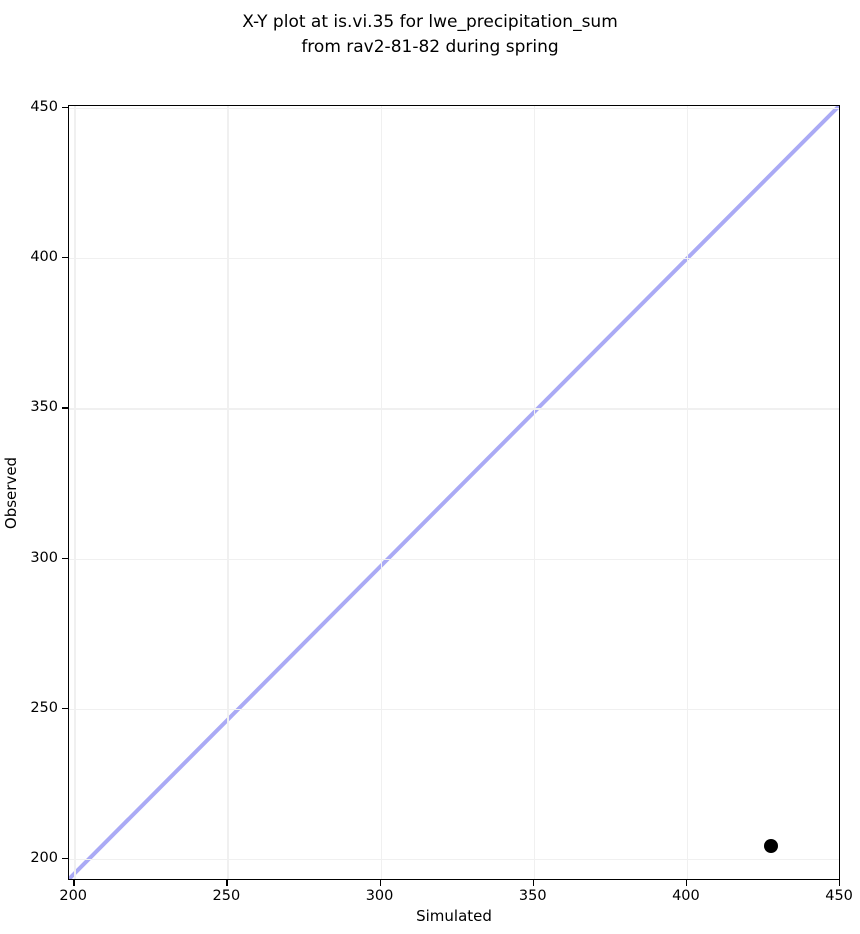 This screenshot has width=860, height=934. What do you see at coordinates (379, 896) in the screenshot?
I see `x-axis-tick-label: 300` at bounding box center [379, 896].